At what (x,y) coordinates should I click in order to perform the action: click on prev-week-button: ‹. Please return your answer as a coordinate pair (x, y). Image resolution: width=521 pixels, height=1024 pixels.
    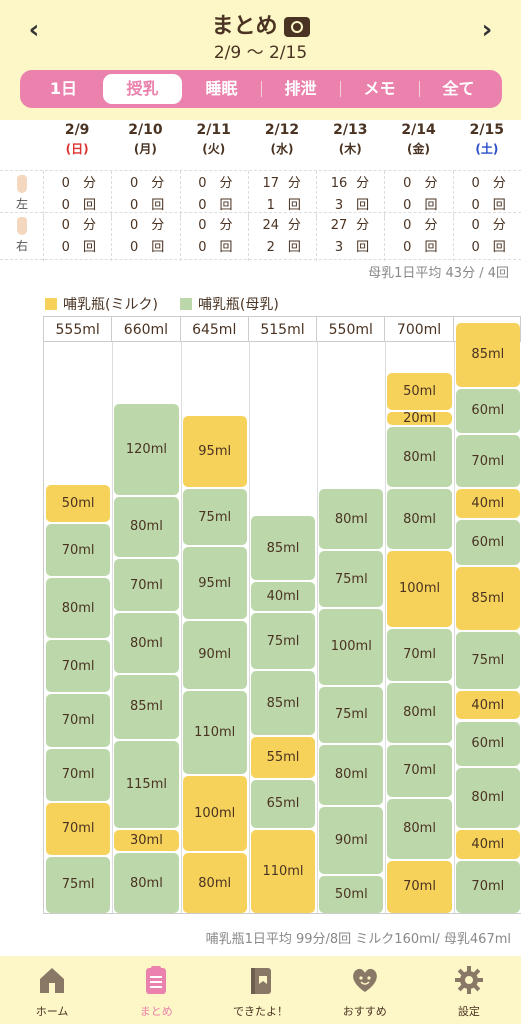
    Looking at the image, I should click on (34, 30).